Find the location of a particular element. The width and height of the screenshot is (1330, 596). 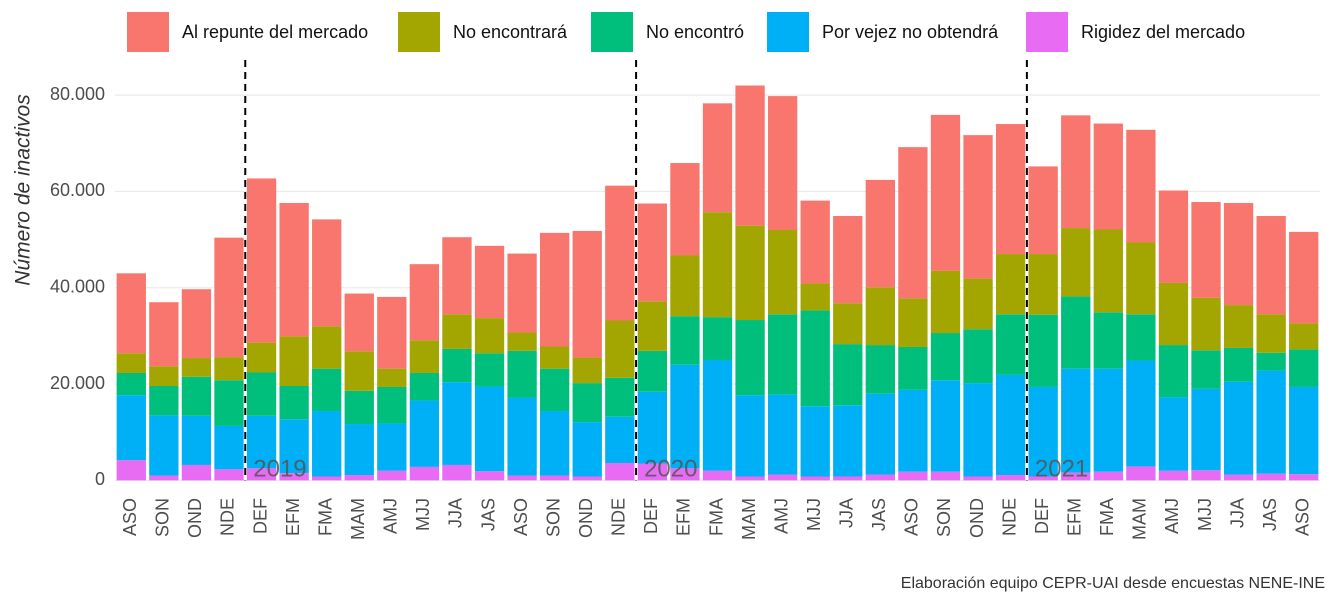

year-annotation: 2020 is located at coordinates (670, 469).